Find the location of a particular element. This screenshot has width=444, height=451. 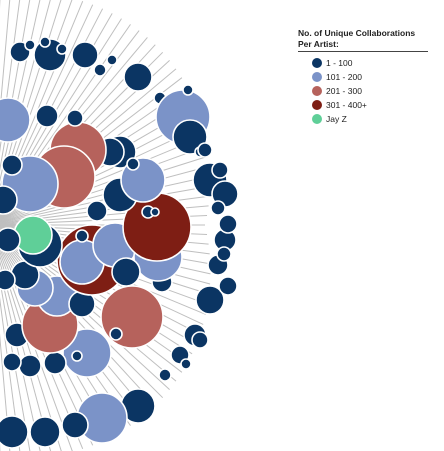

legend-label: 301 - 400+ is located at coordinates (346, 105).